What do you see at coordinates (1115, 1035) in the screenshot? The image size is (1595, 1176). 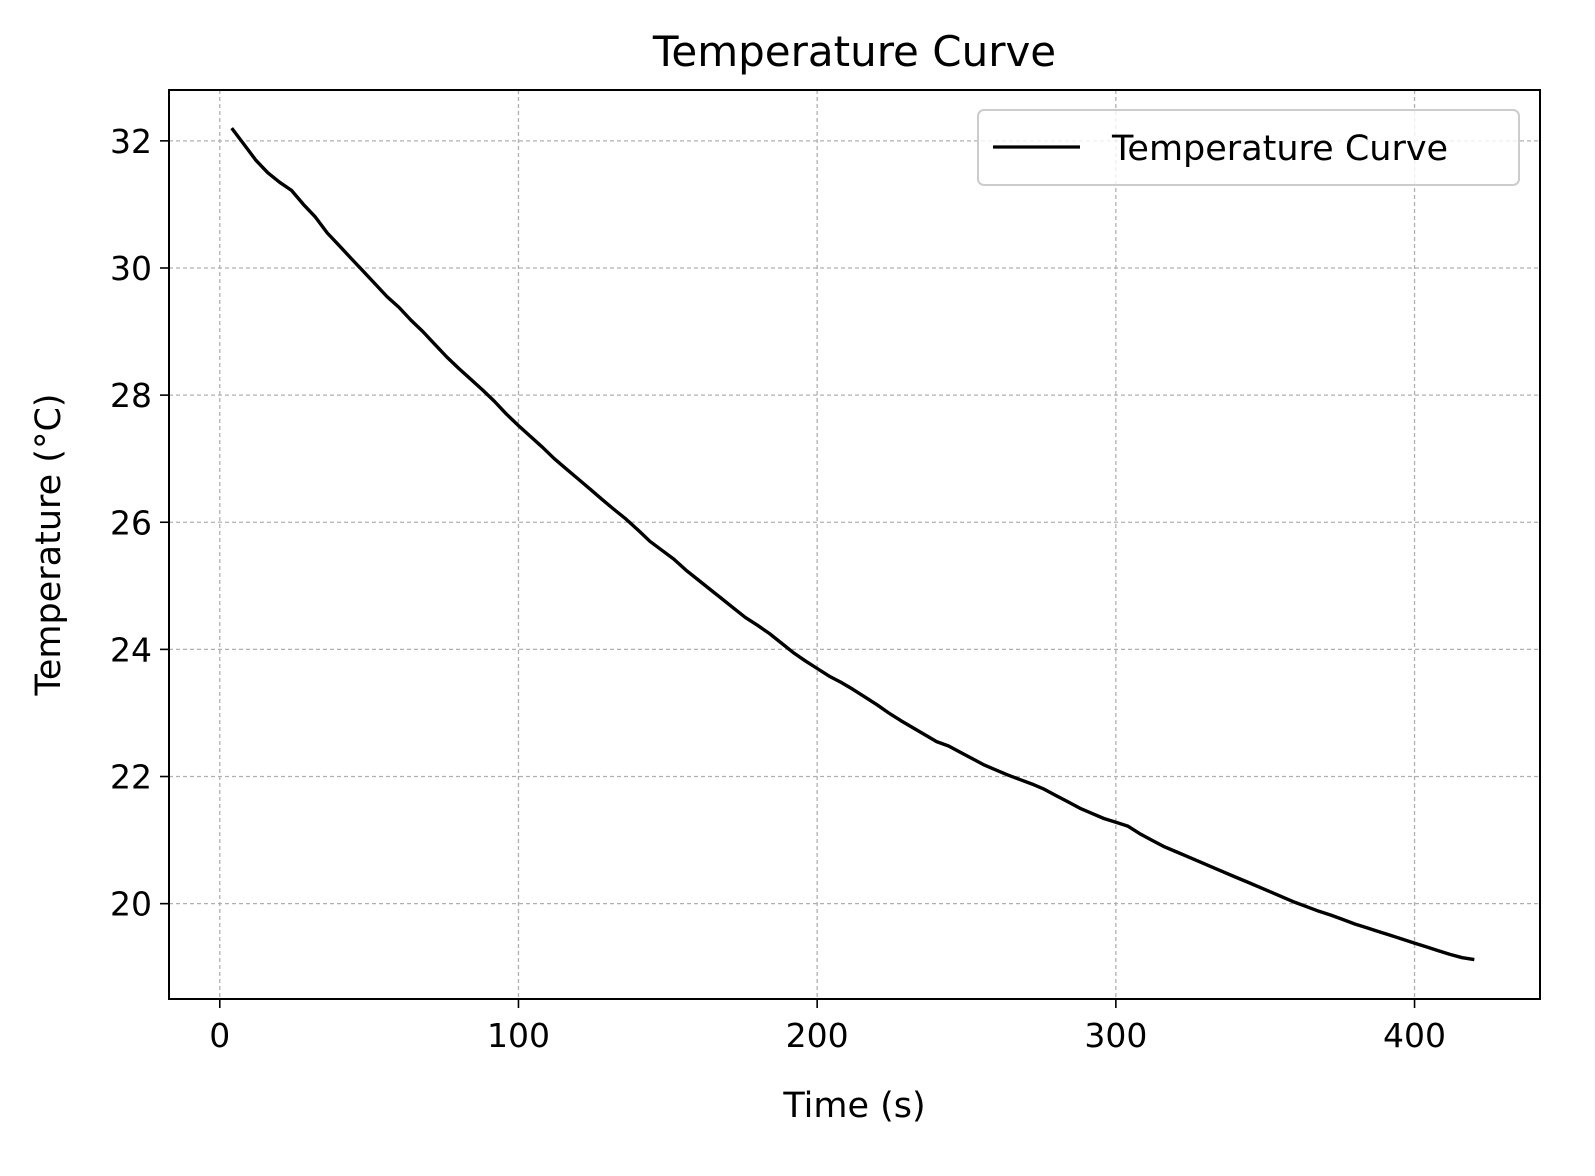 I see `x-tick-label: 300` at bounding box center [1115, 1035].